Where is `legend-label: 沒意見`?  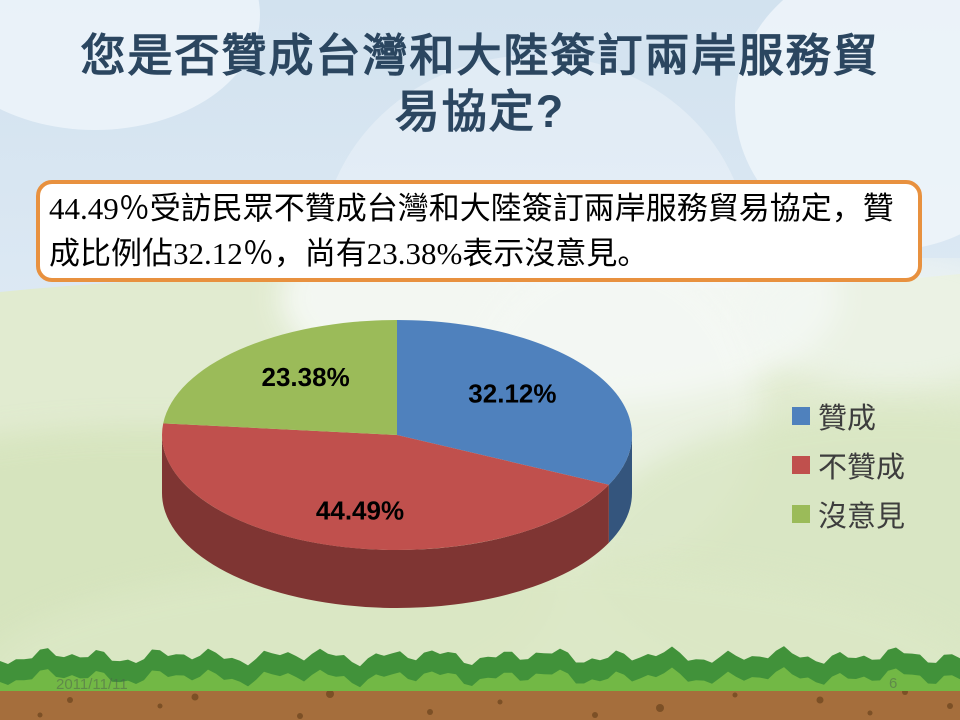 legend-label: 沒意見 is located at coordinates (862, 517).